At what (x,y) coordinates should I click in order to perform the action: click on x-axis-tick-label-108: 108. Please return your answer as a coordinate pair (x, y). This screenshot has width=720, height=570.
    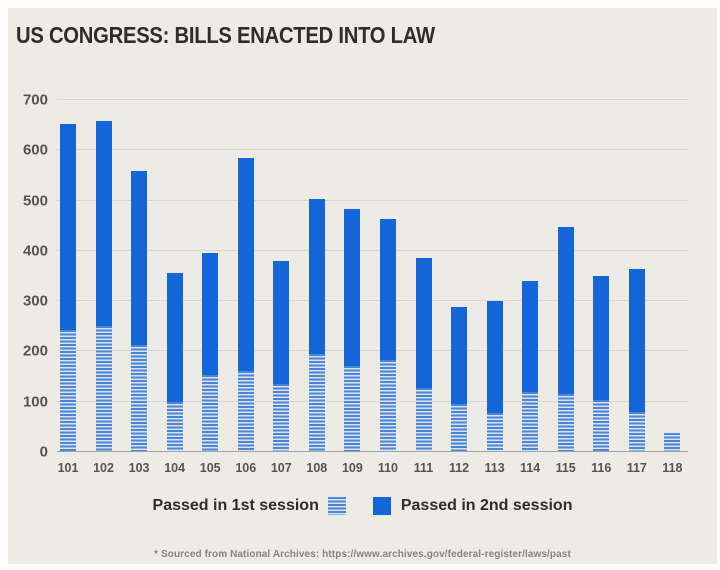
    Looking at the image, I should click on (317, 468).